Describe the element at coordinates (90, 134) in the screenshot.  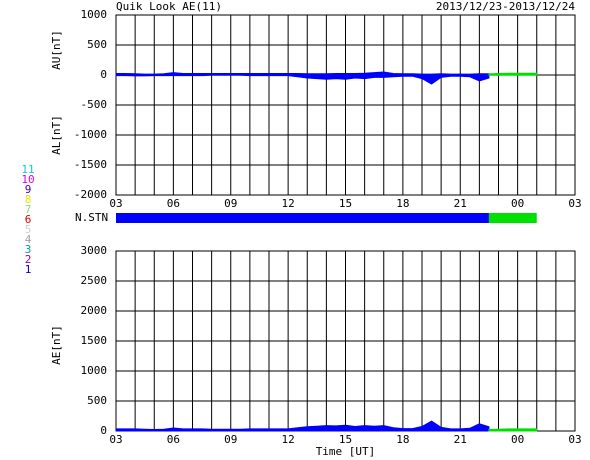
I see `y-tick-label: -1000` at that location.